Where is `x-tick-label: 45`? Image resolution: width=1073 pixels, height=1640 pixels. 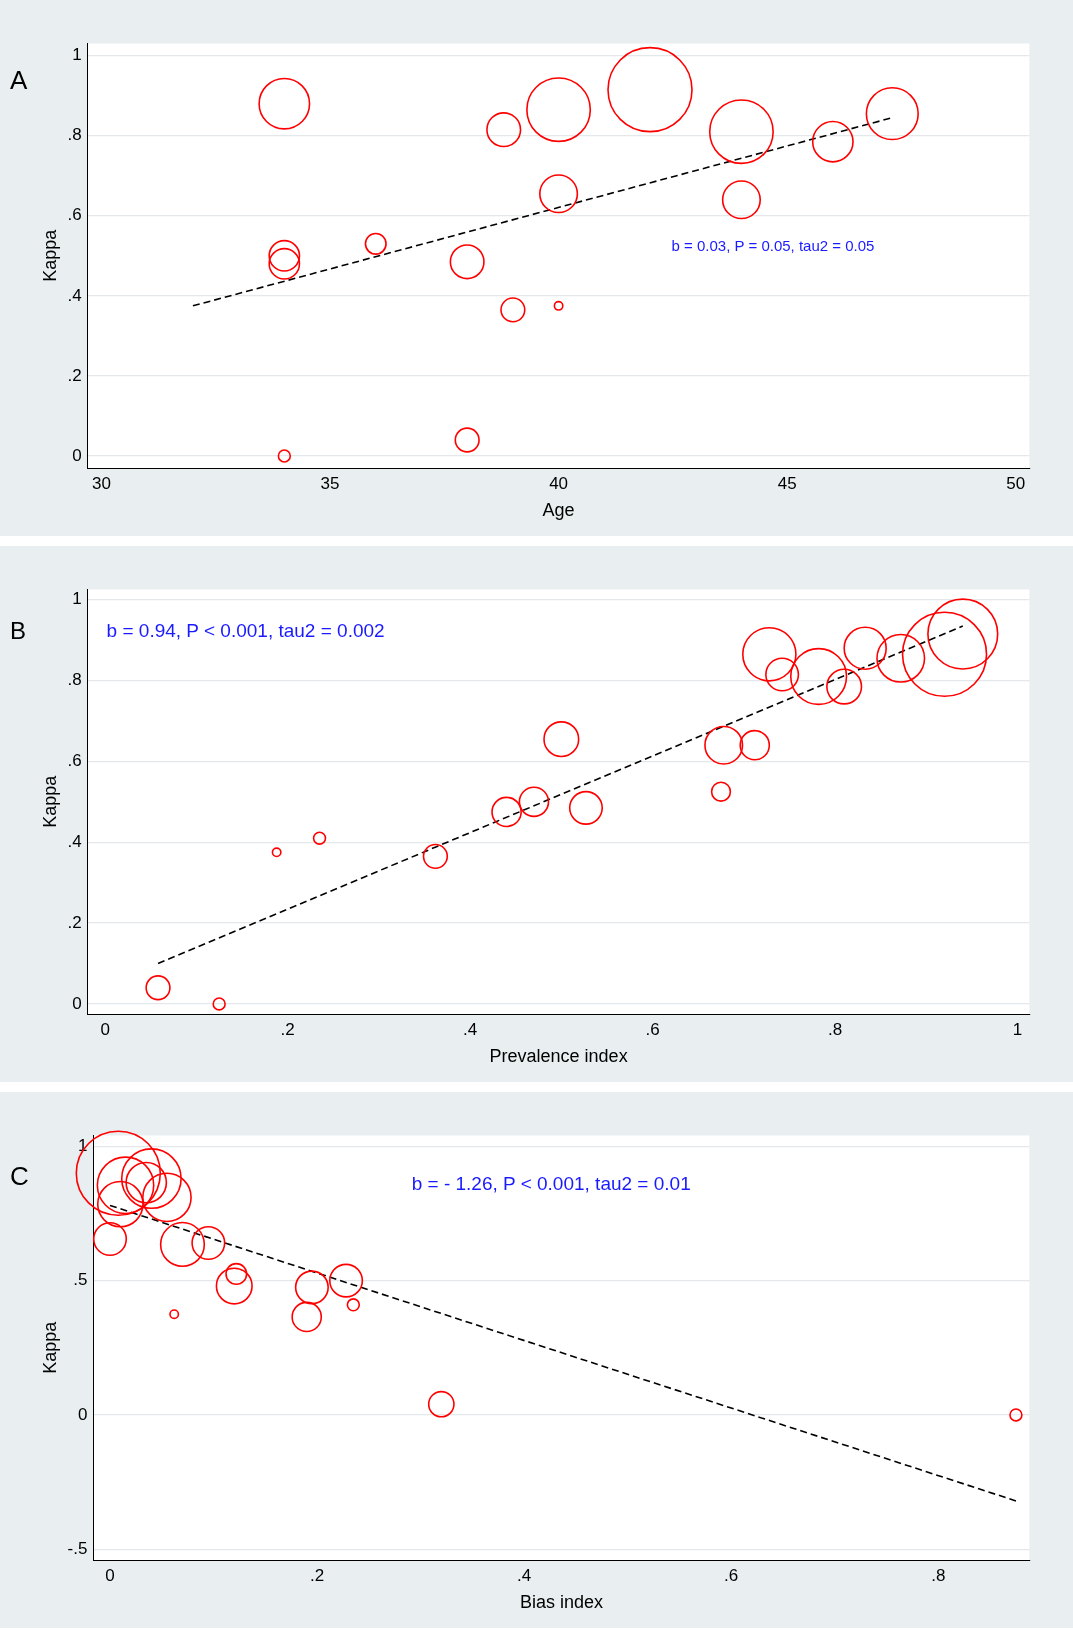
x-tick-label: 45 is located at coordinates (787, 483).